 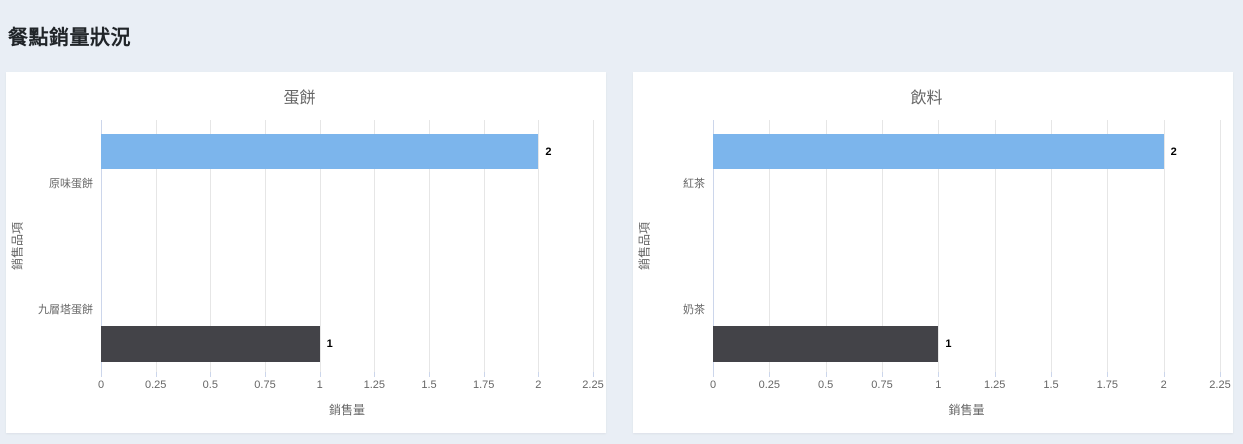 I want to click on category-label: 原味蛋餅, so click(x=71, y=184).